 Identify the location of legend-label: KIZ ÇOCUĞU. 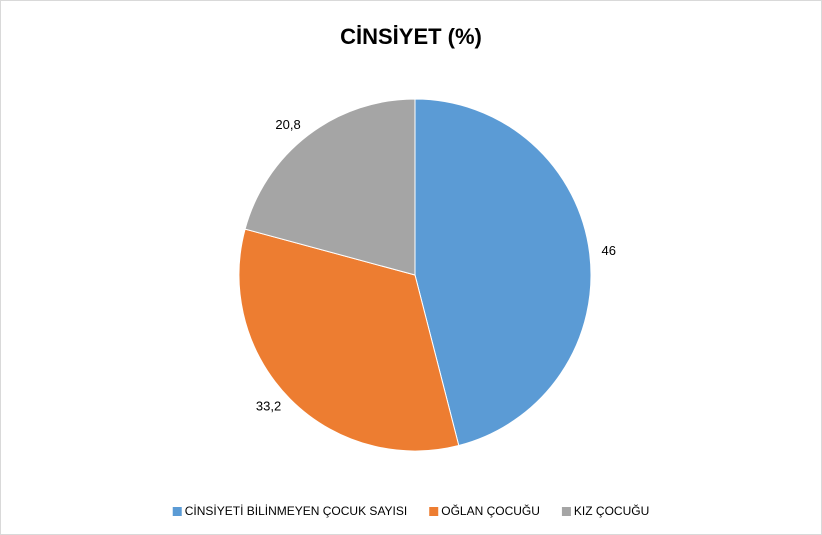
(611, 510).